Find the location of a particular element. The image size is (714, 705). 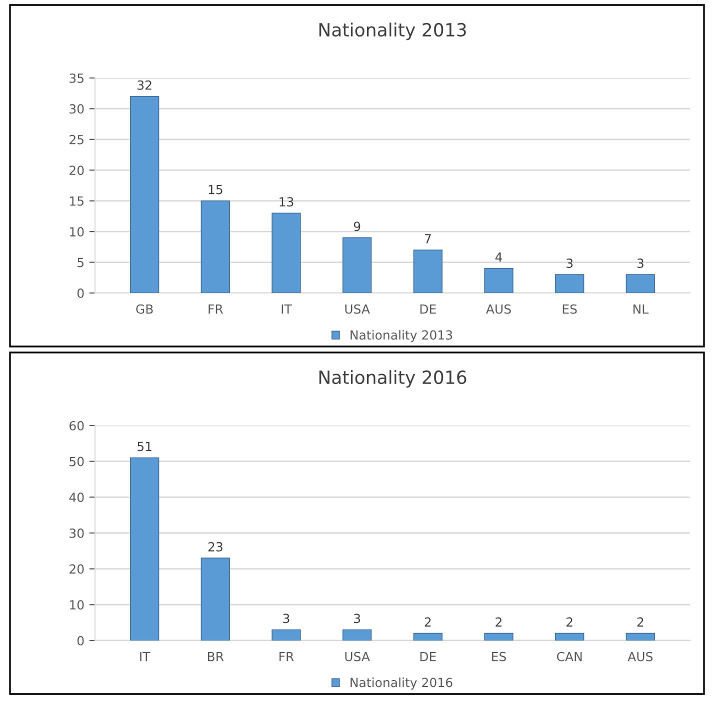

y-tick-label: 60 is located at coordinates (77, 425).